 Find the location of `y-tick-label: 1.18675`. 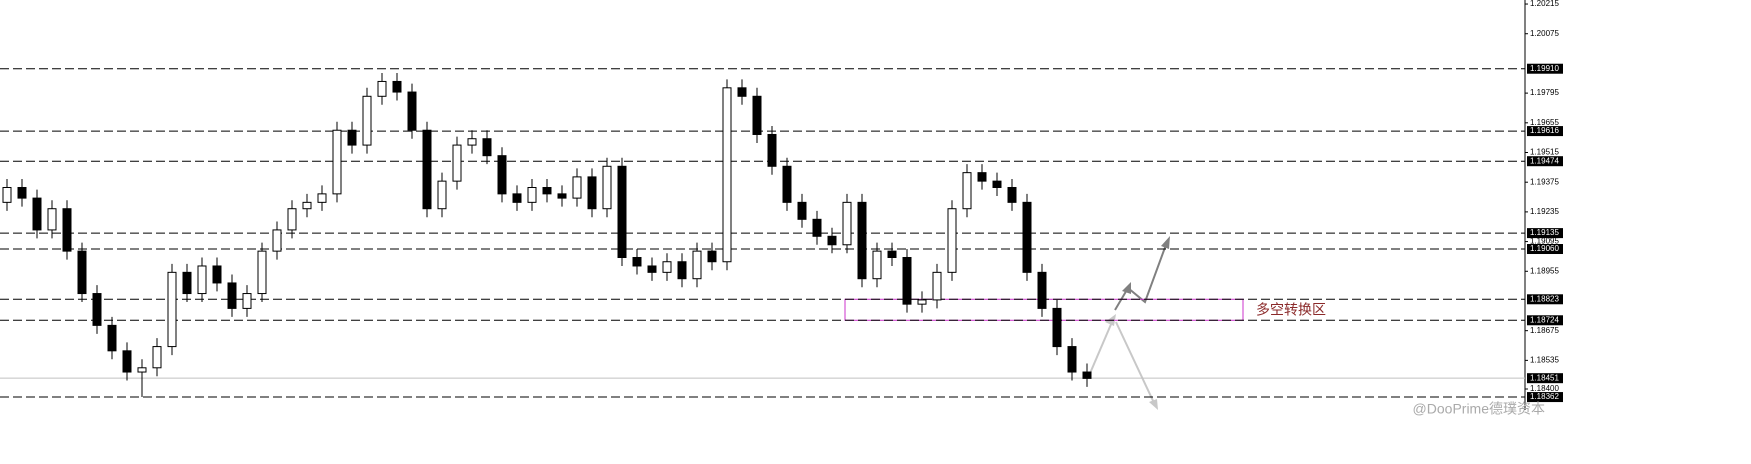

y-tick-label: 1.18675 is located at coordinates (1544, 330).